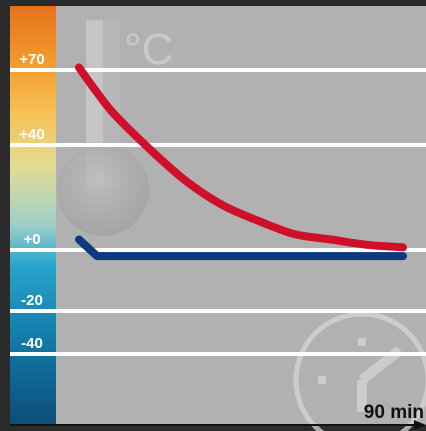 This screenshot has width=426, height=431. Describe the element at coordinates (31, 59) in the screenshot. I see `y-tick-label: +70` at that location.